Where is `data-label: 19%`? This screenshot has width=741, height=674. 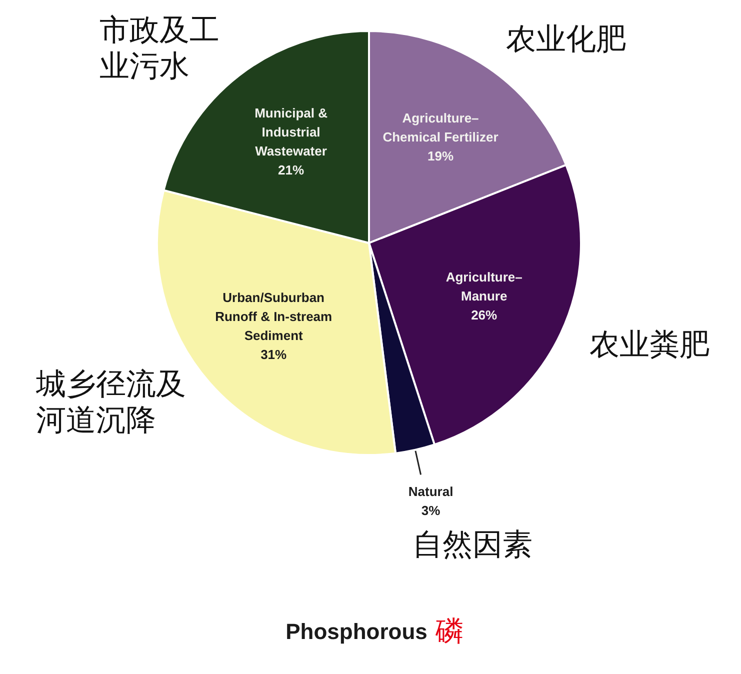 data-label: 19% is located at coordinates (440, 156).